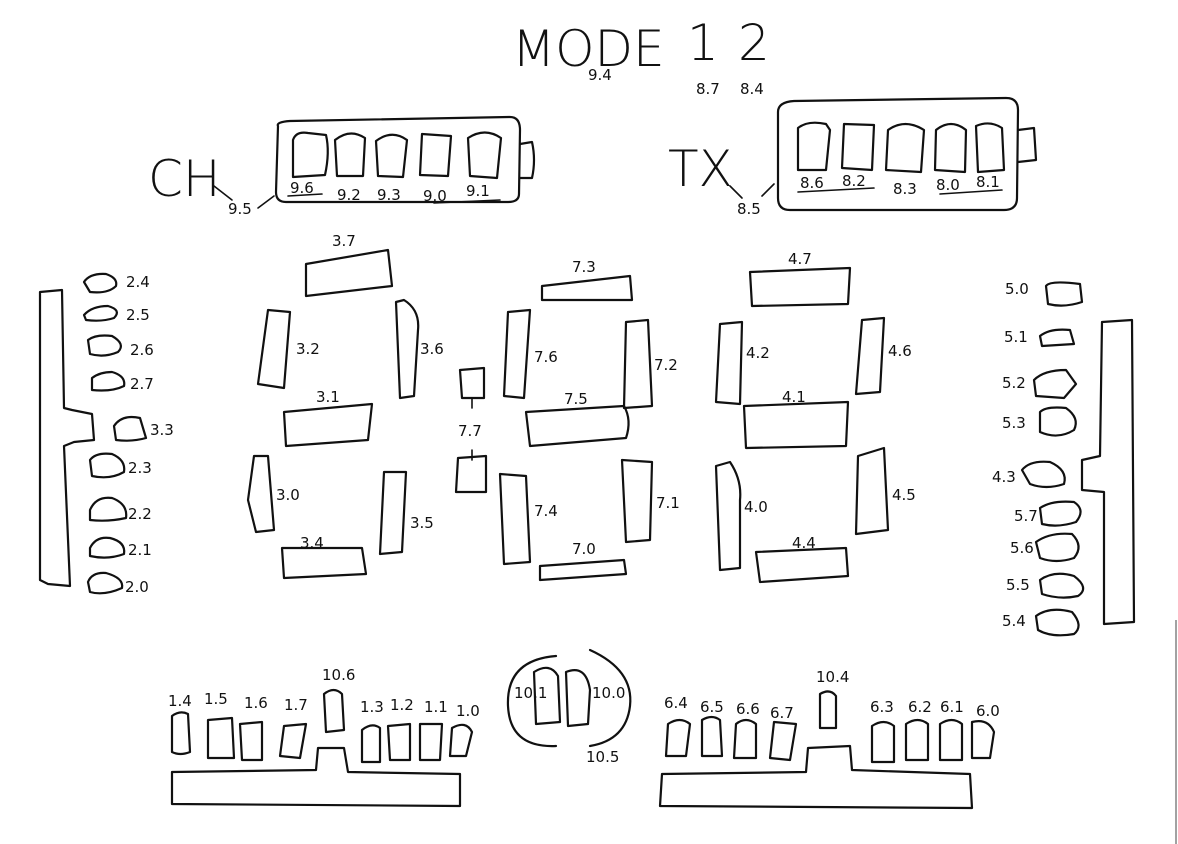  I want to click on center-left-arc-id: 10.1, so click(530, 693).